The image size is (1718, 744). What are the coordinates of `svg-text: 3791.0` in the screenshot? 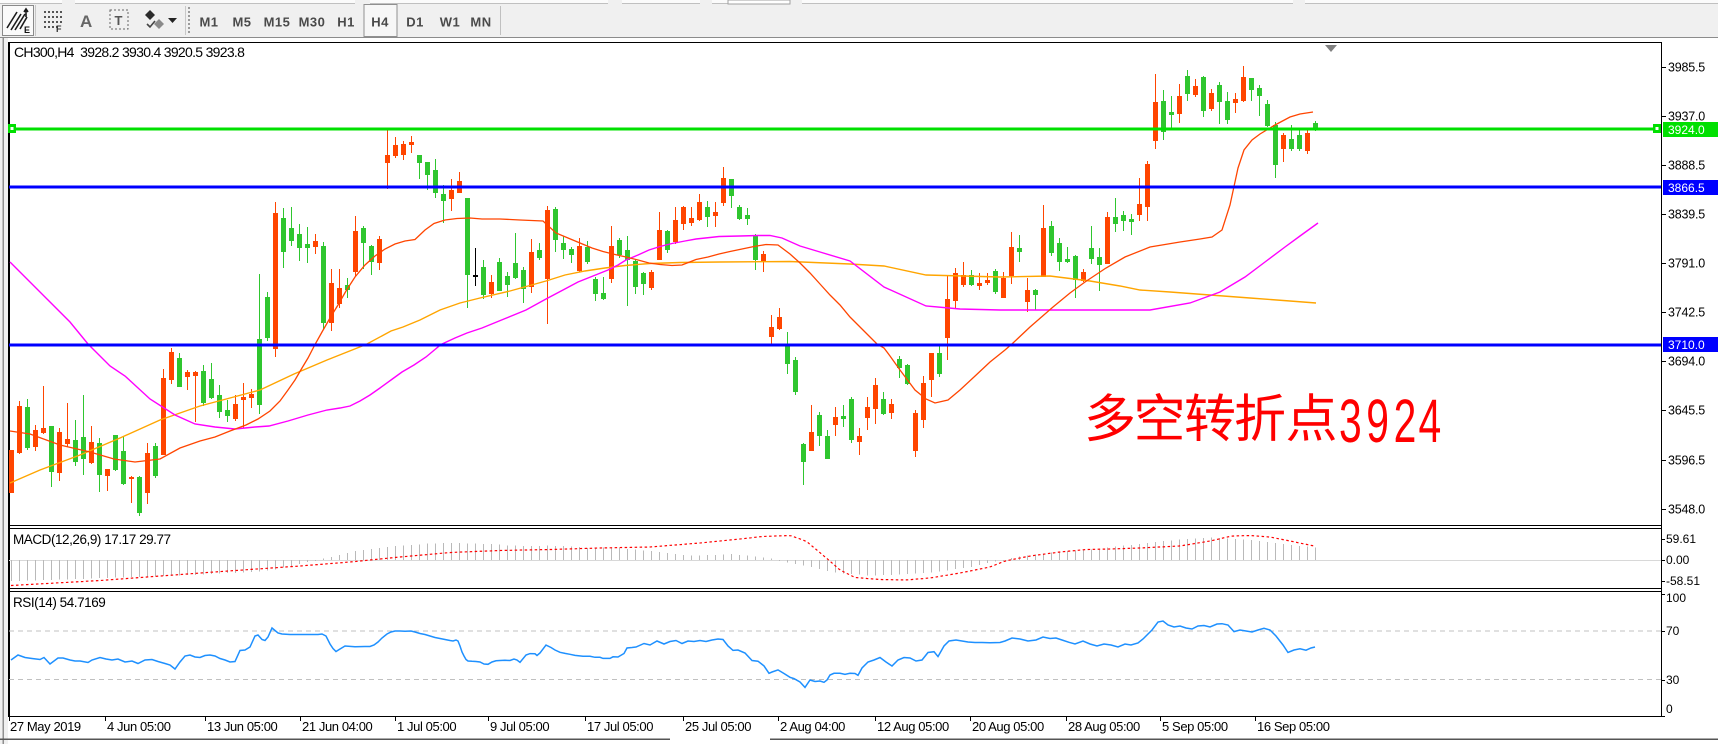 It's located at (1686, 264).